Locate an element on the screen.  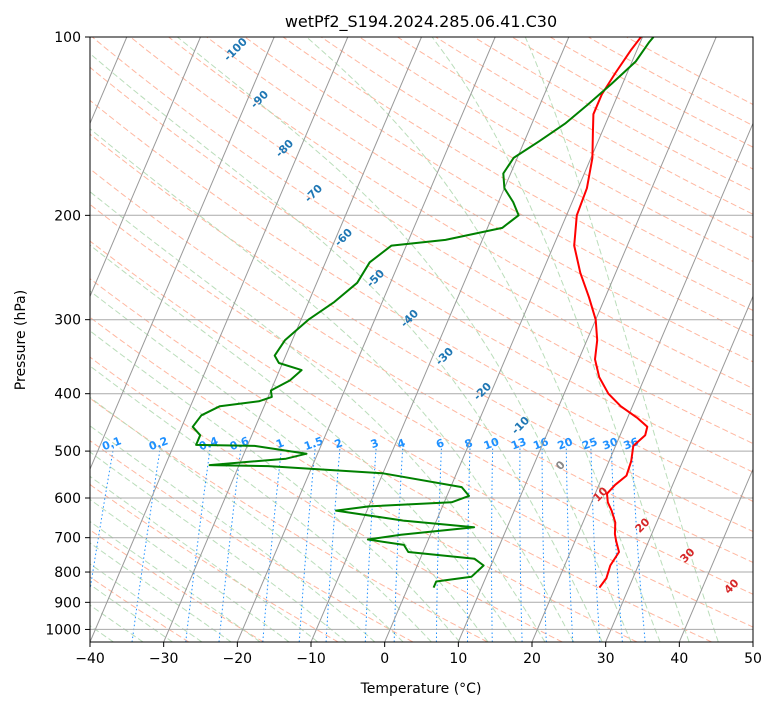
x-tick-label: 20 is located at coordinates (532, 659).